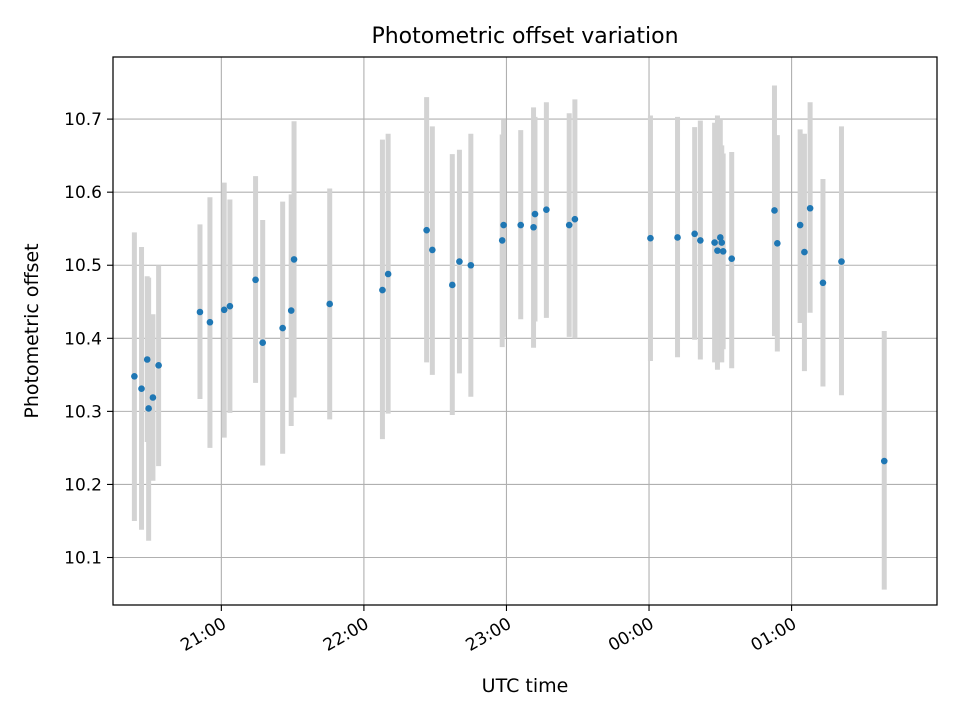  I want to click on y-tick-label: 10.2, so click(83, 485).